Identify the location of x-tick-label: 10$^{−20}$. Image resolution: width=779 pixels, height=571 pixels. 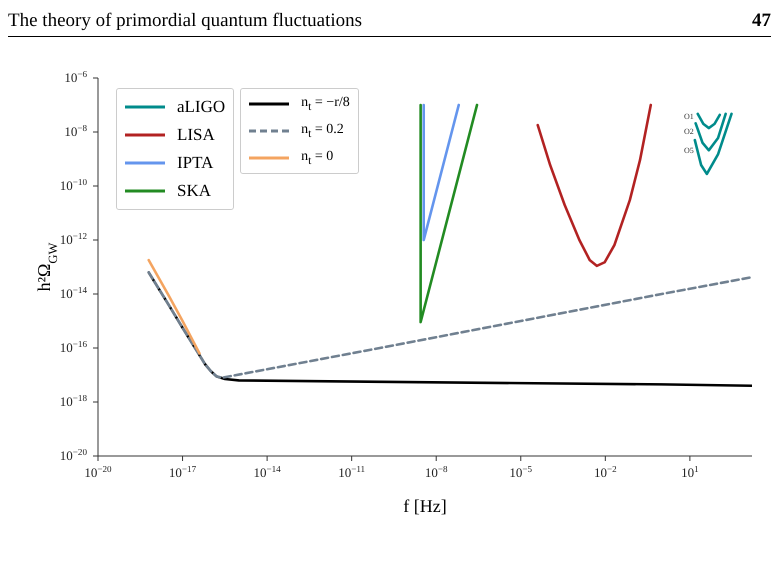
(98, 472).